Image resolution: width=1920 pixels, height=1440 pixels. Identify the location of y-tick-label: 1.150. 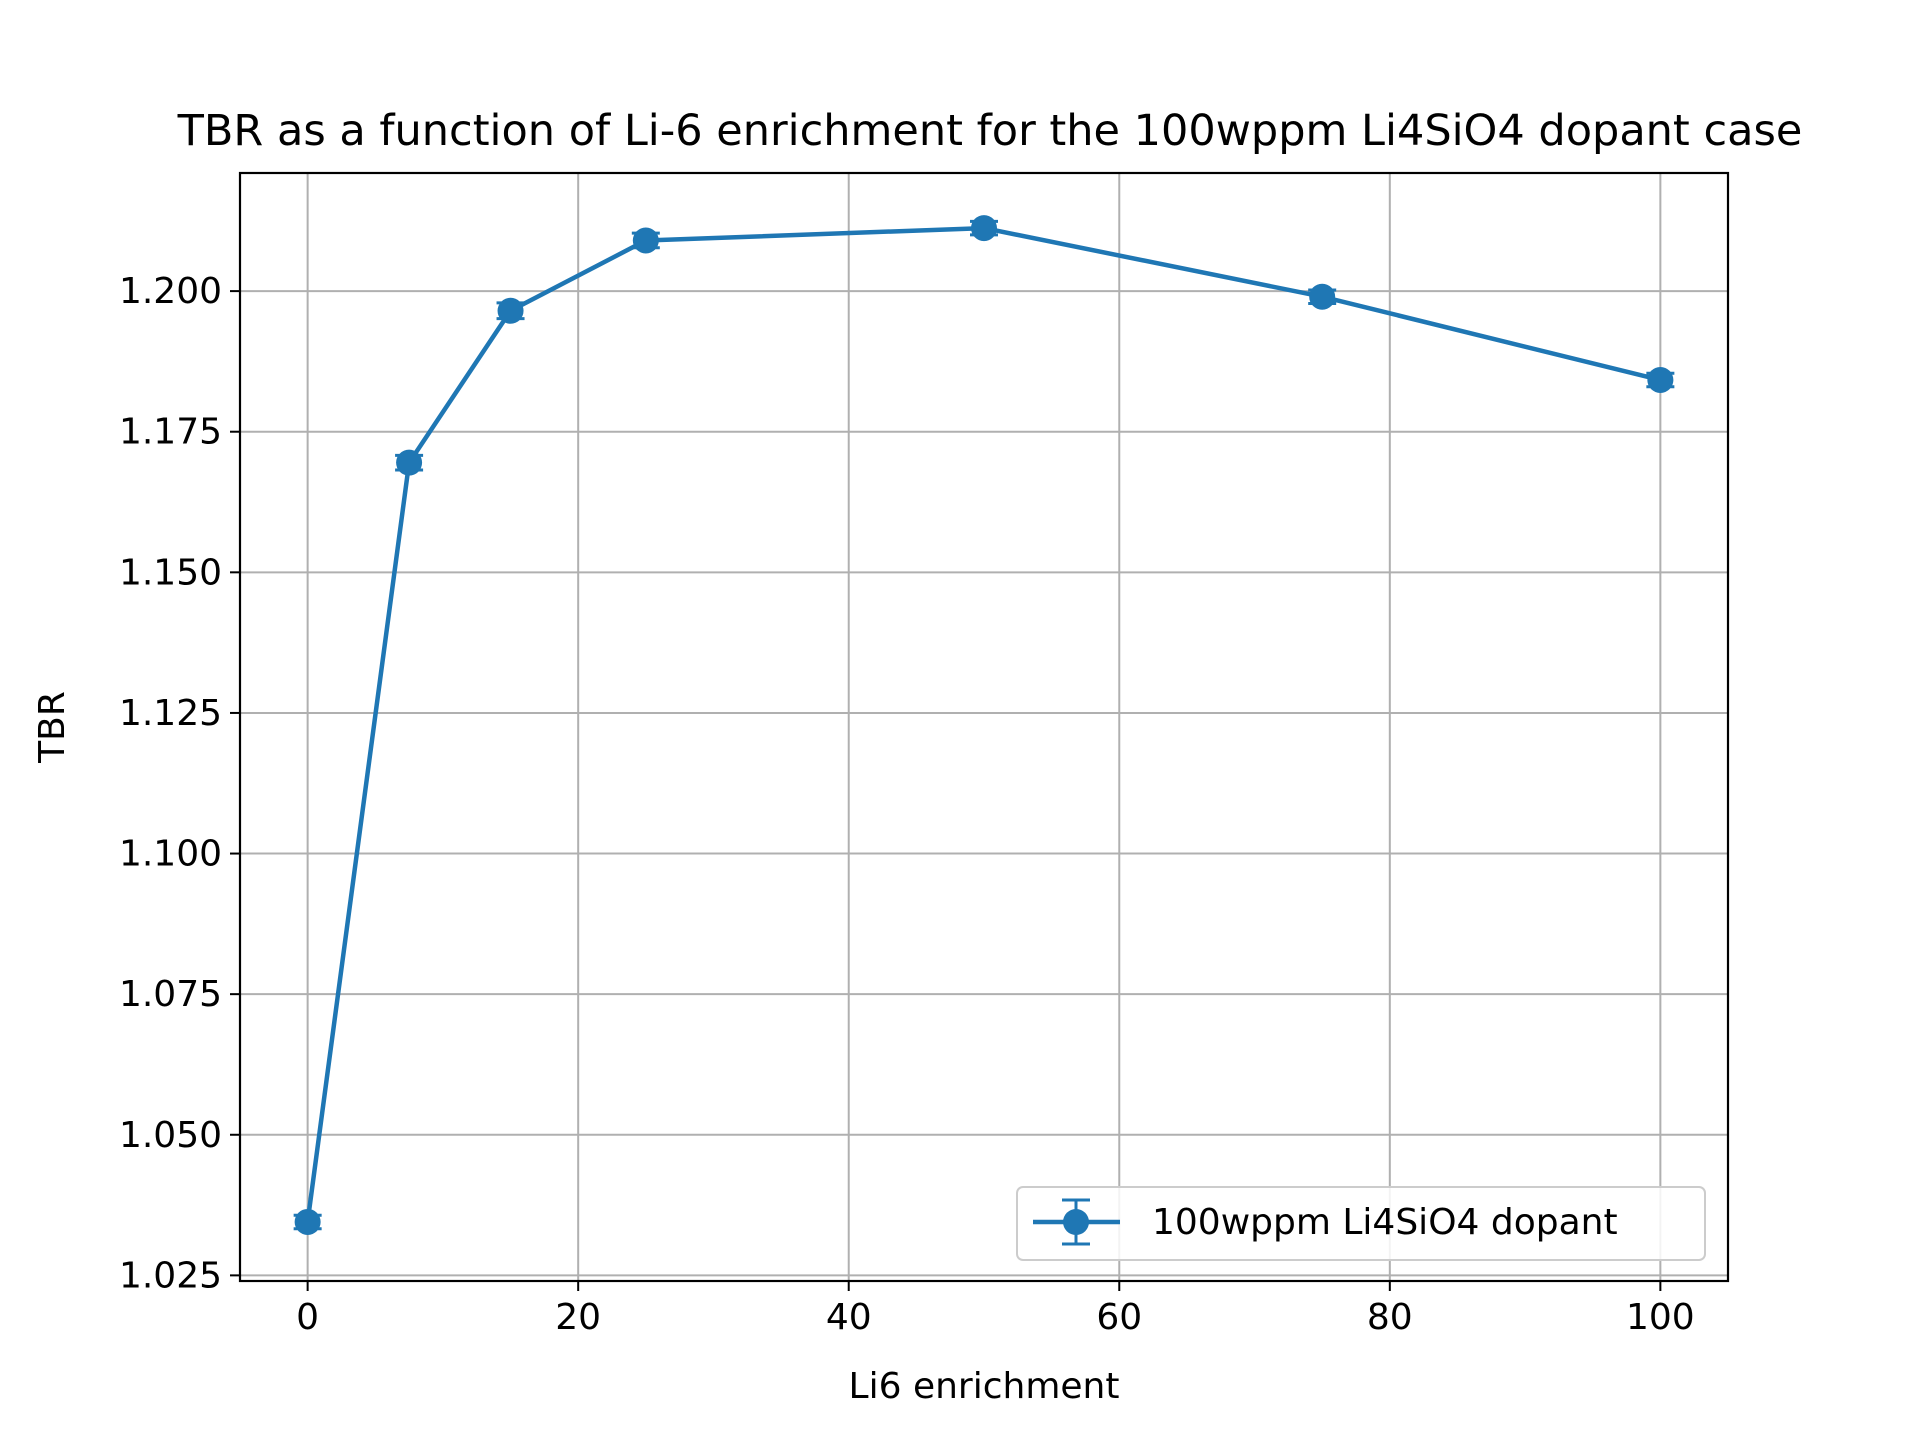
(170, 572).